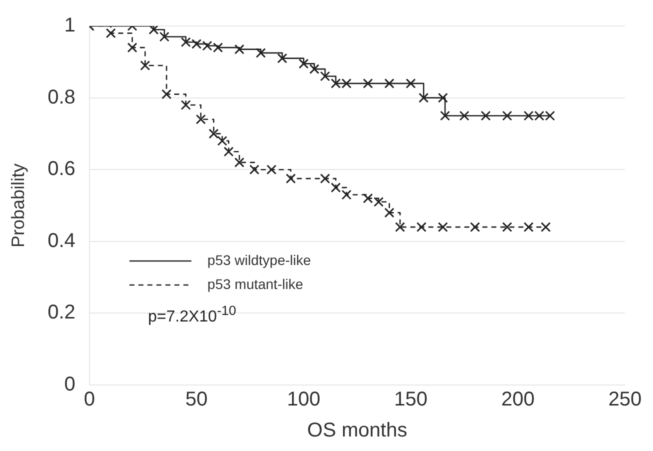  Describe the element at coordinates (18, 205) in the screenshot. I see `y-axis-title: Probability` at that location.